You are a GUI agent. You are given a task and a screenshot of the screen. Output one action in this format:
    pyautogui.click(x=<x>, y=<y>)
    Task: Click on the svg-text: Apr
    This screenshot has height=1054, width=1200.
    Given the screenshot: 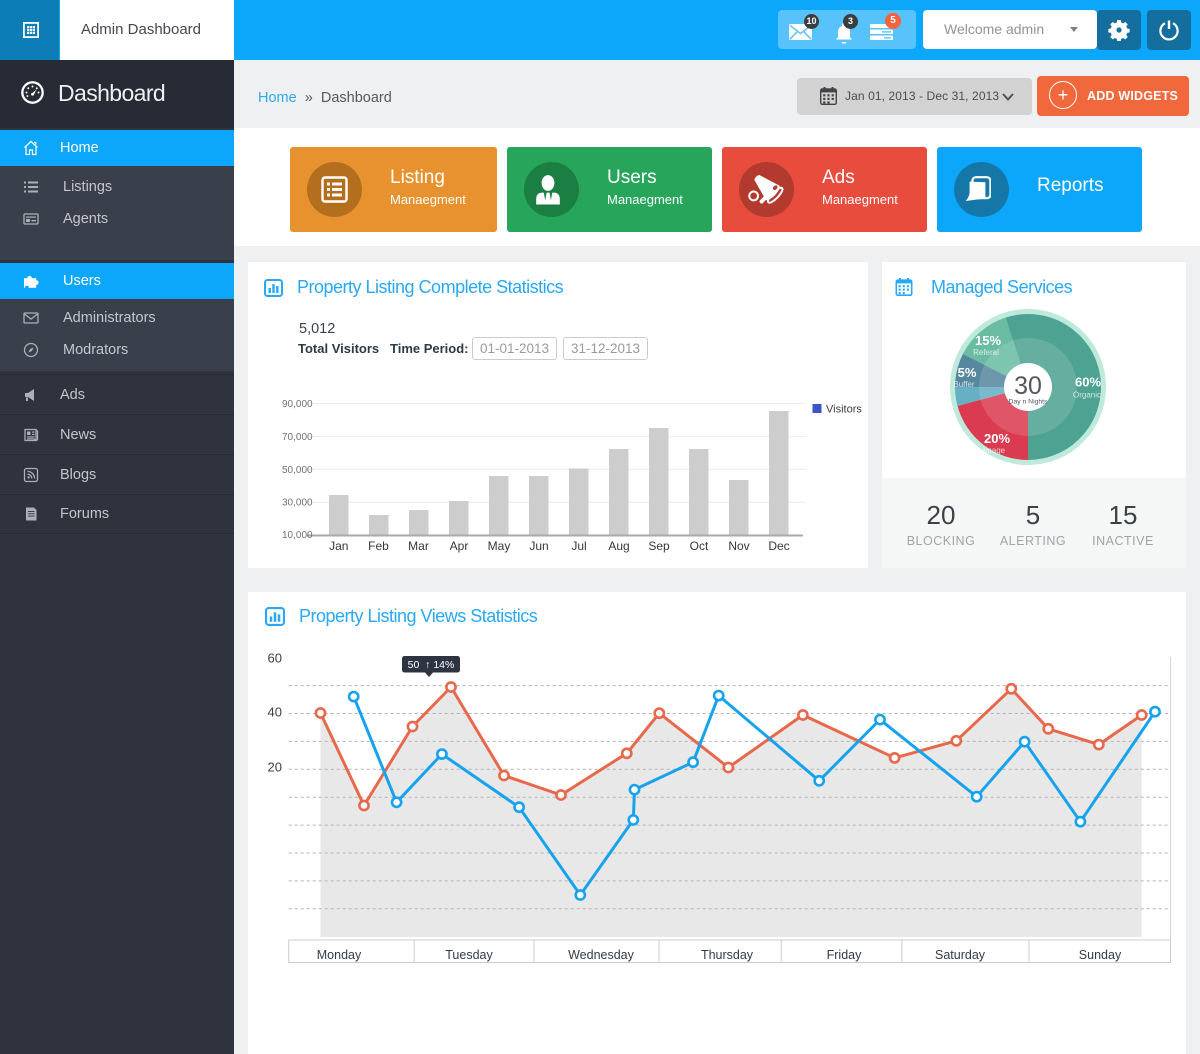 What is the action you would take?
    pyautogui.click(x=459, y=546)
    